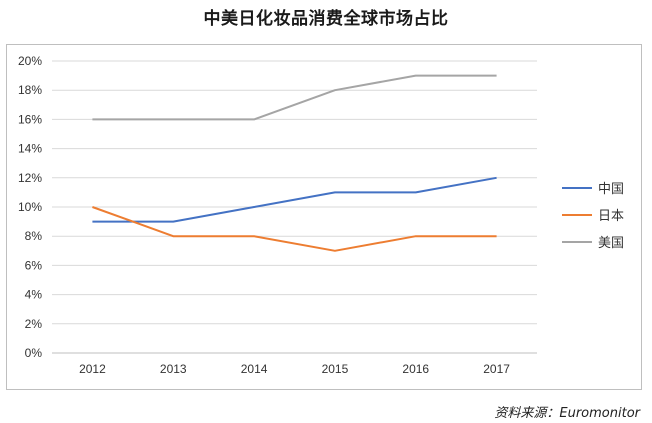 The image size is (652, 423). Describe the element at coordinates (611, 189) in the screenshot. I see `legend-label: 中国` at that location.